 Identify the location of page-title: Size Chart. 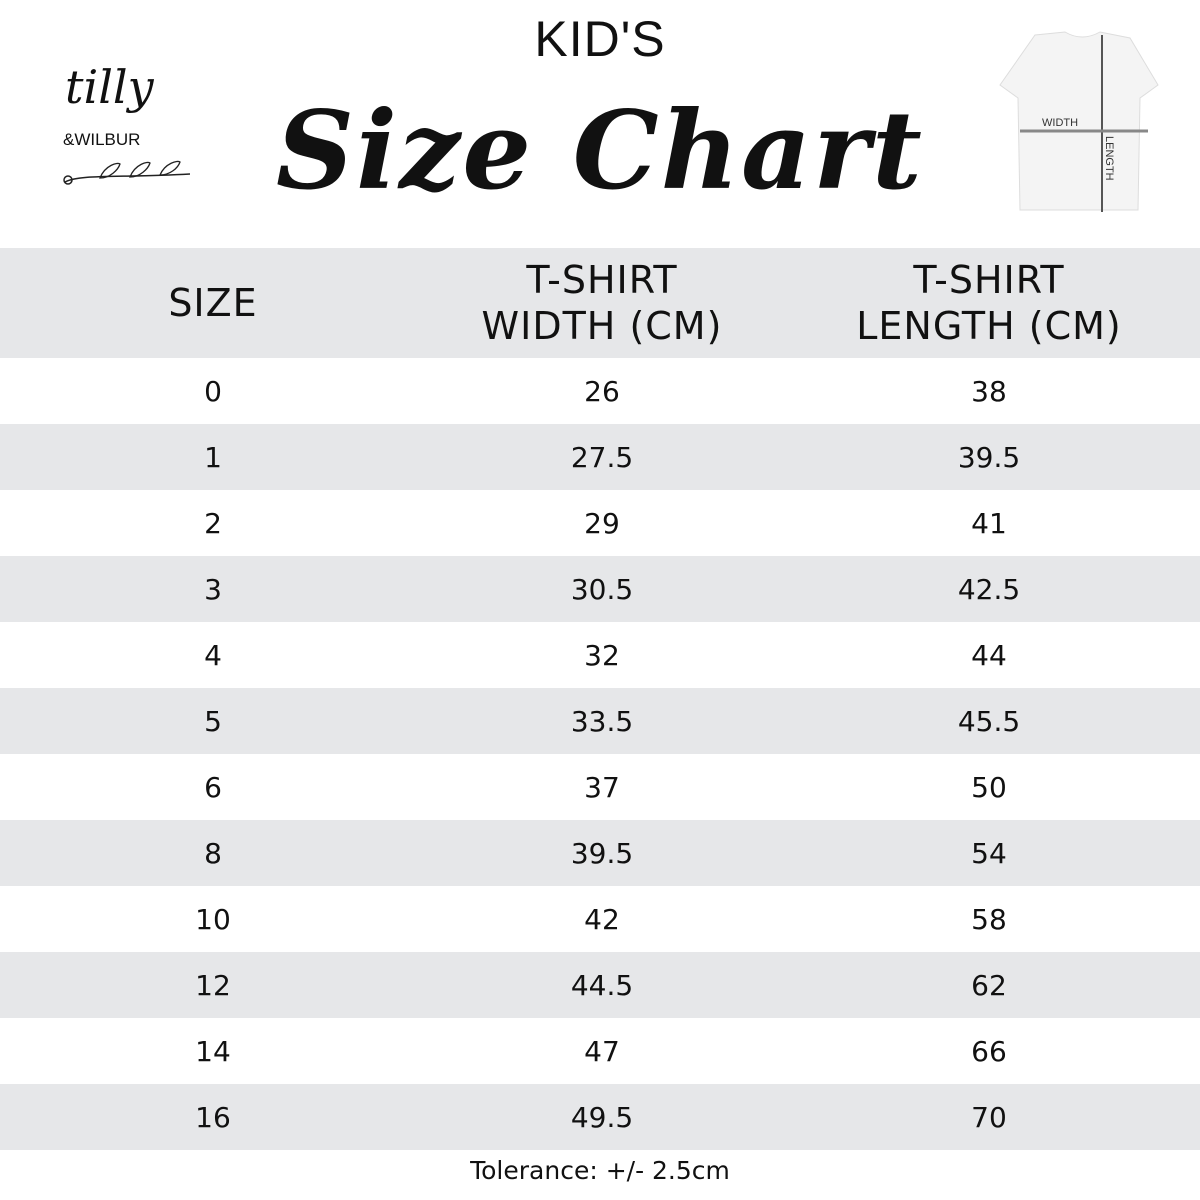
(600, 151).